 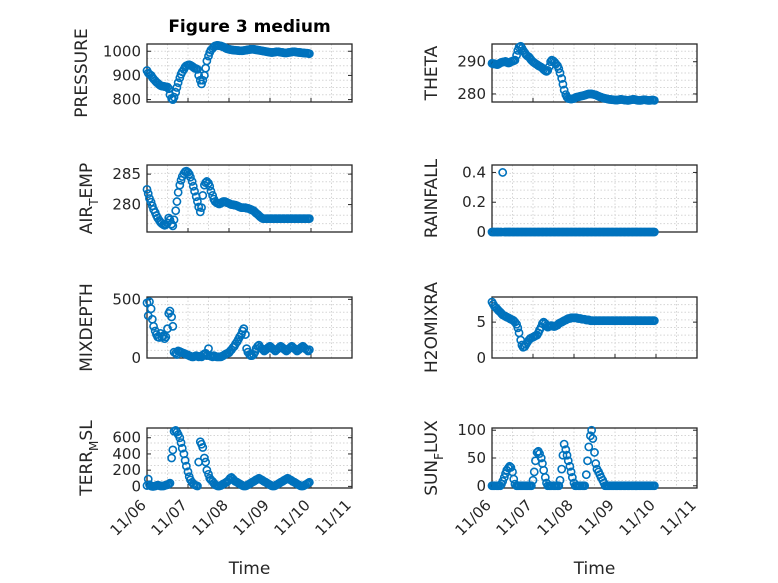 I want to click on y-axis-label-tail: EMP, so click(x=87, y=181).